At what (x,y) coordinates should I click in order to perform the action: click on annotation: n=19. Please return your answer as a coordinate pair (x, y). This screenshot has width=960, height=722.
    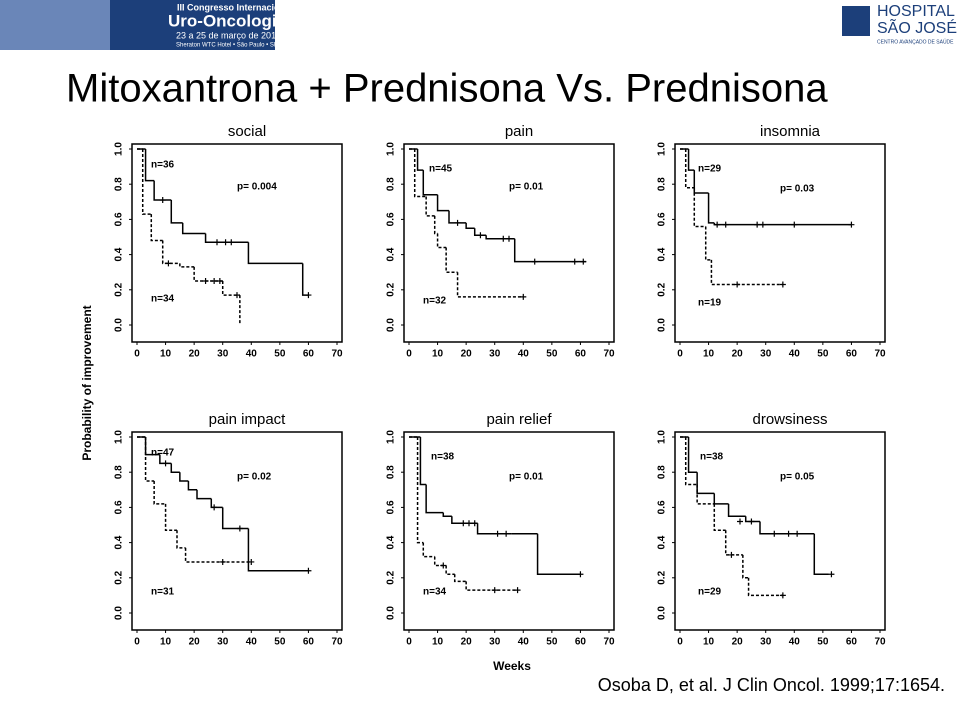
    Looking at the image, I should click on (710, 303).